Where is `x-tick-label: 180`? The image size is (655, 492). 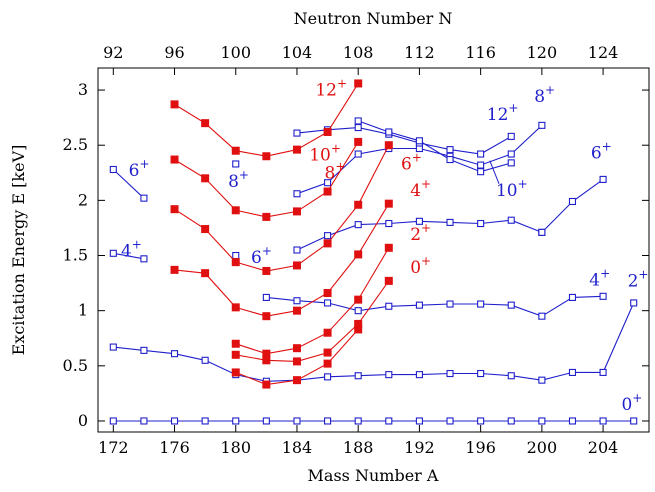
x-tick-label: 180 is located at coordinates (235, 447).